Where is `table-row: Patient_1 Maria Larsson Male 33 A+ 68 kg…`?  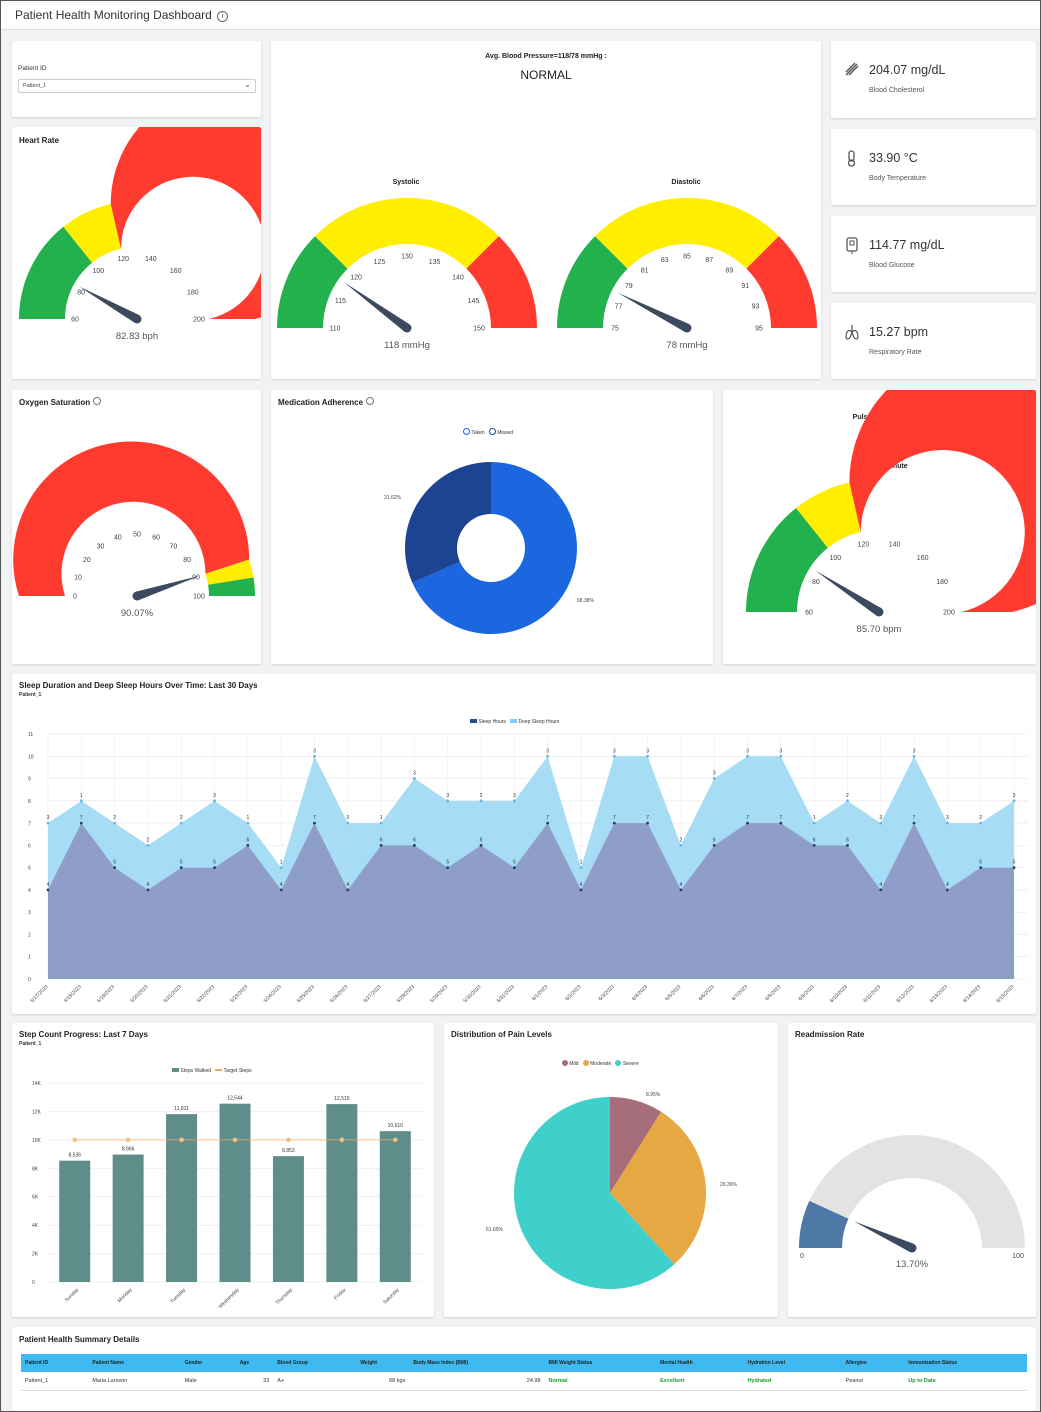 table-row: Patient_1 Maria Larsson Male 33 A+ 68 kg… is located at coordinates (524, 1381).